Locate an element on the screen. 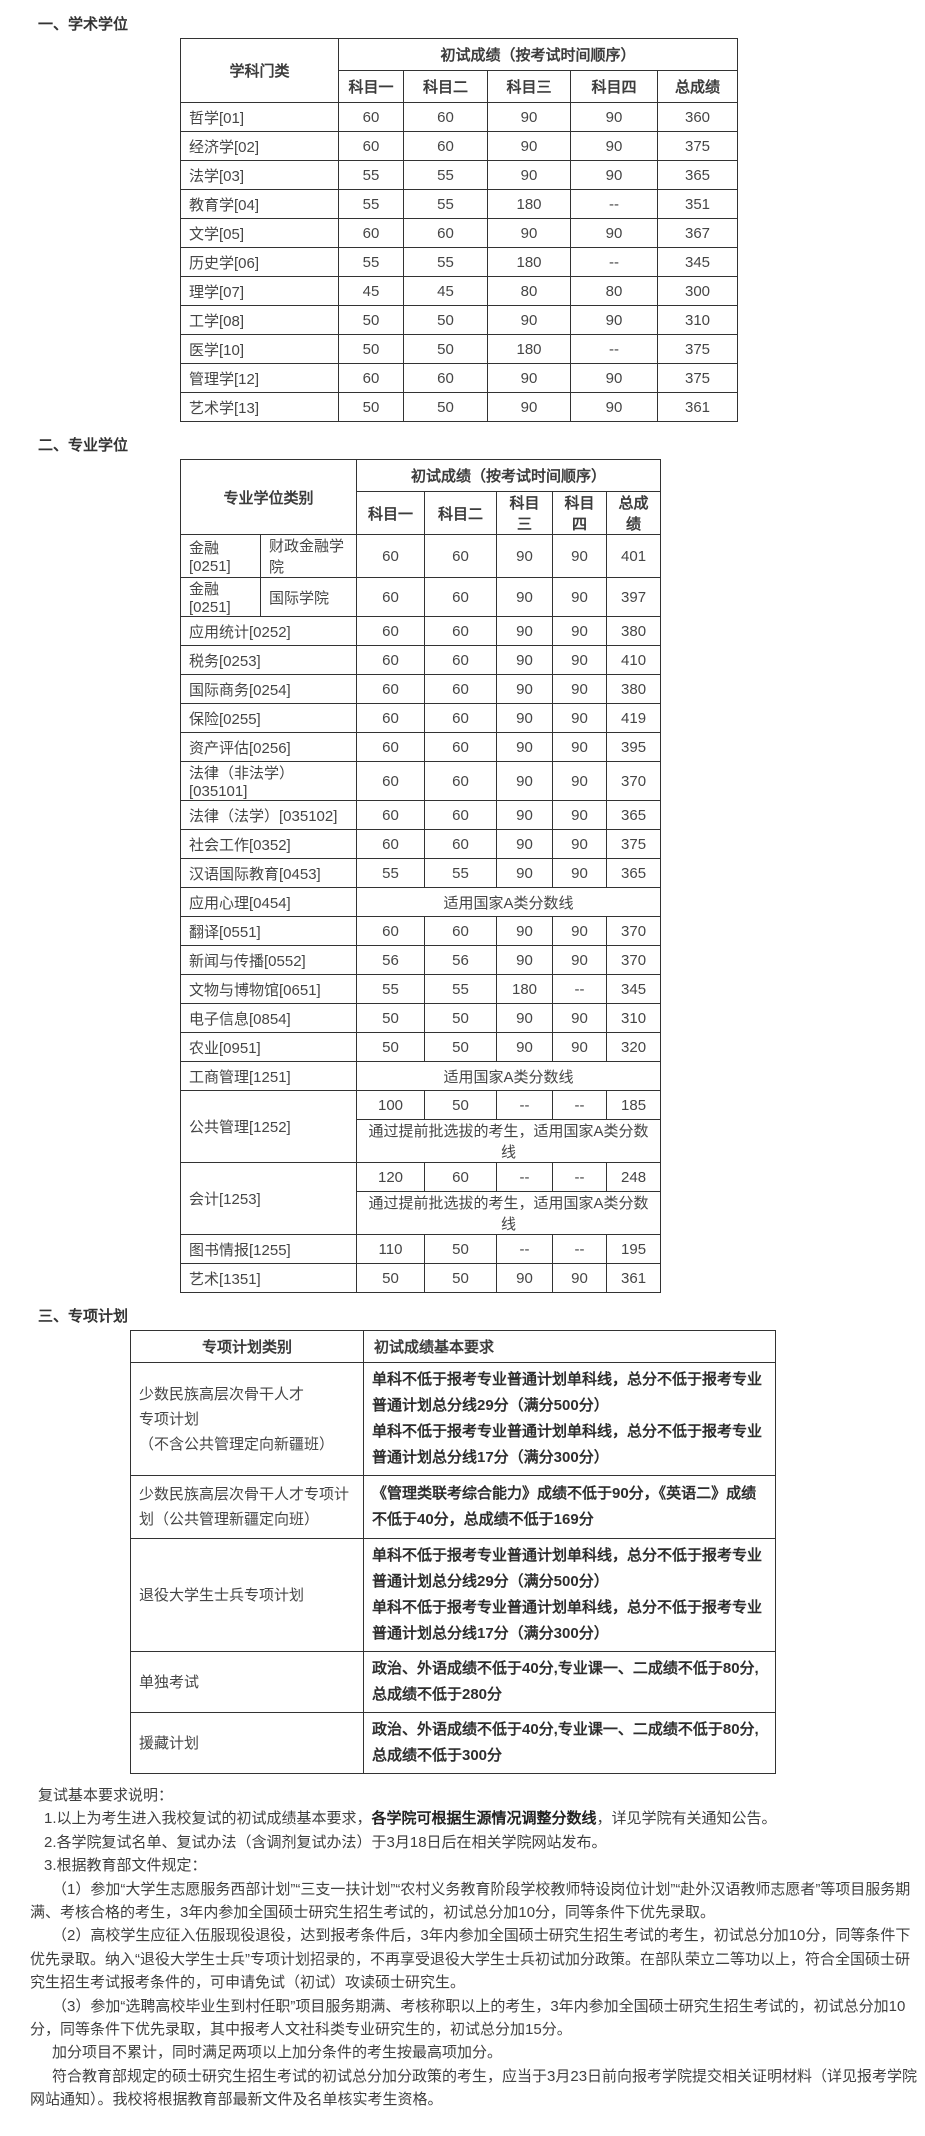 The height and width of the screenshot is (2136, 925). table-row: 艺术学[13] 50 50 90 90 361 is located at coordinates (459, 407).